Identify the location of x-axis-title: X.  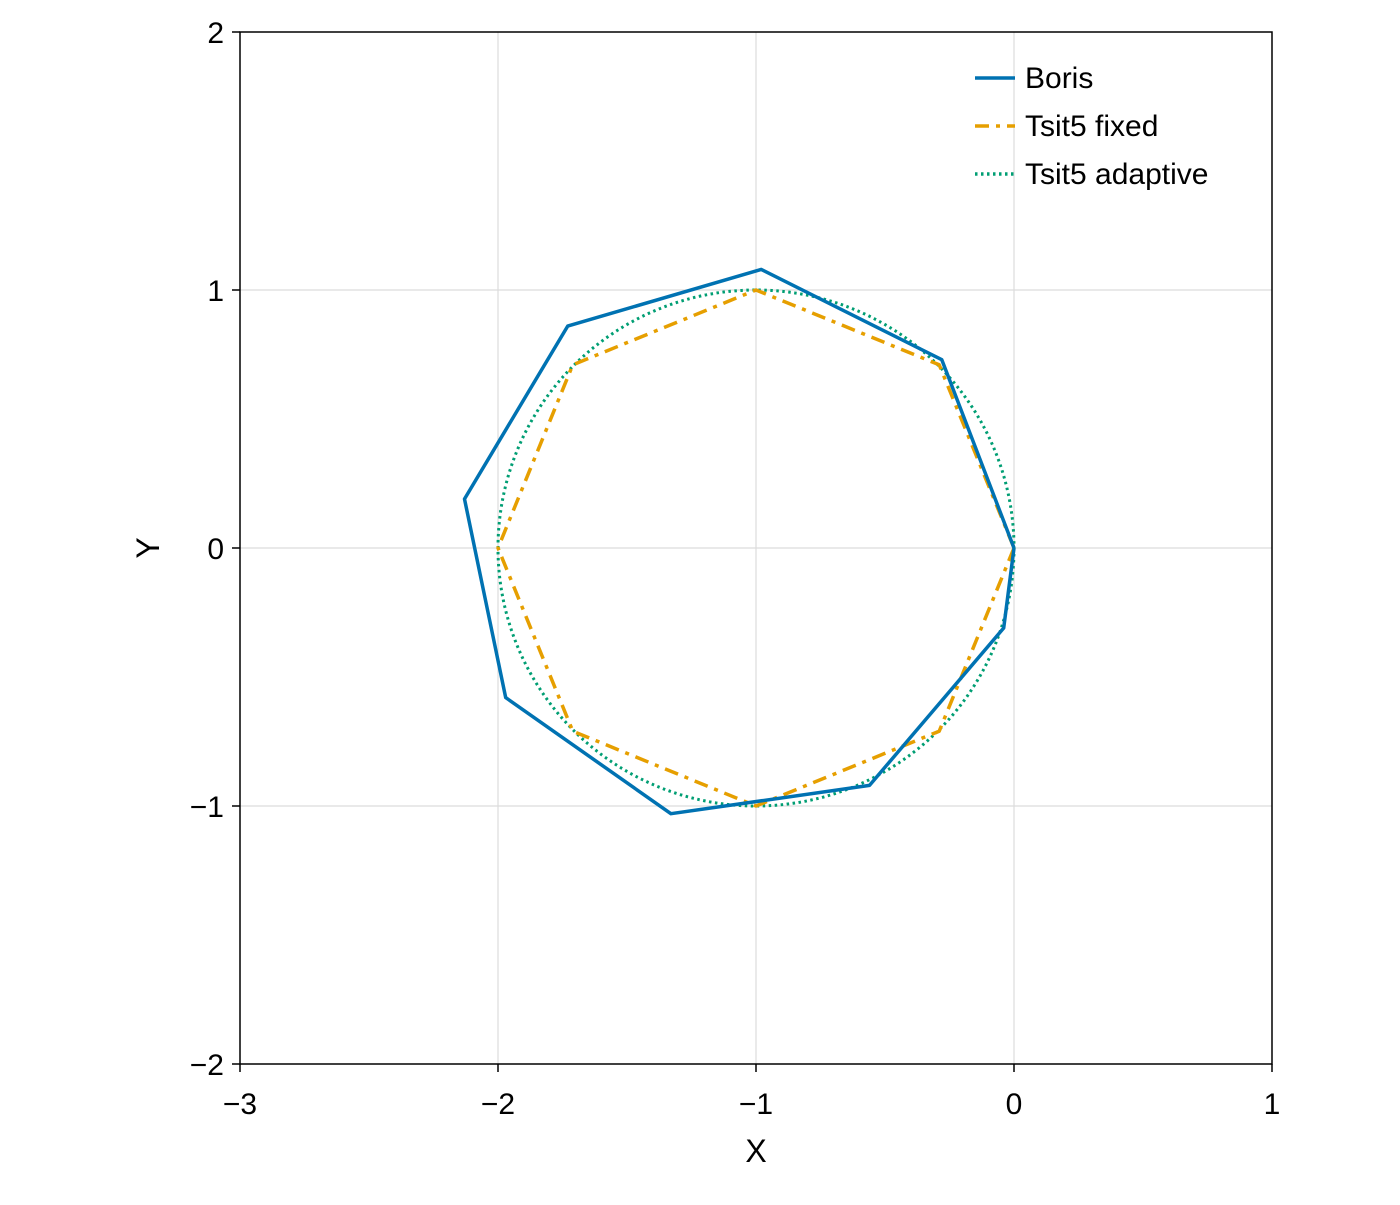
(755, 1151).